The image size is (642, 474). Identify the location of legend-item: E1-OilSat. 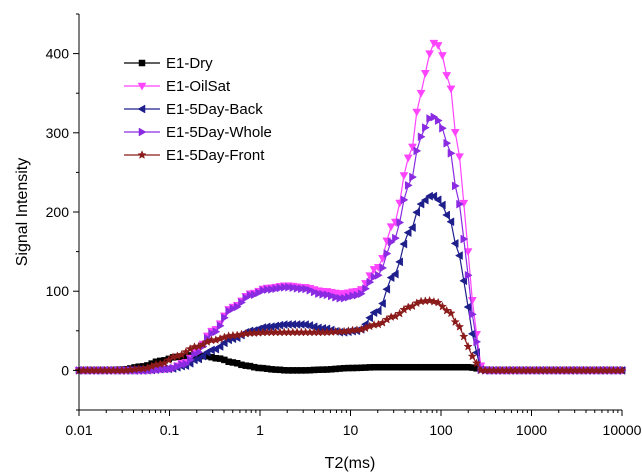
(177, 86).